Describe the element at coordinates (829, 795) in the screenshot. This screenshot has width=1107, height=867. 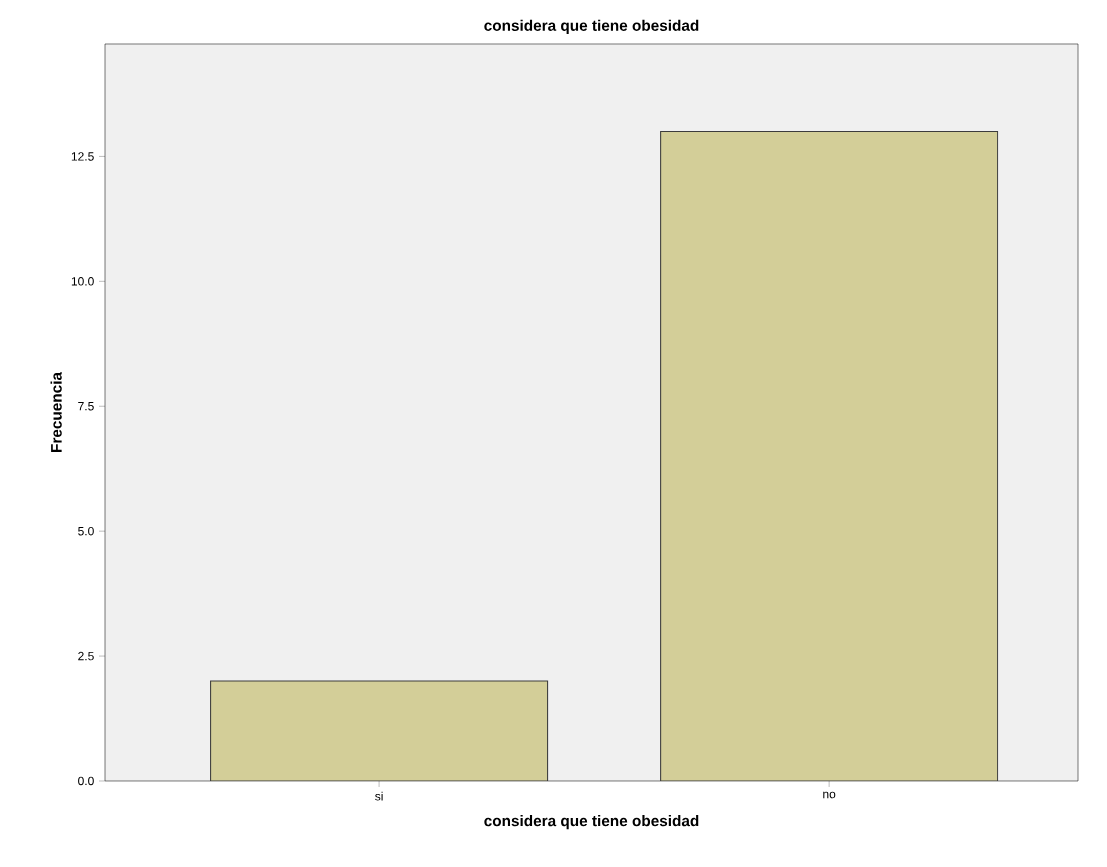
I see `x-tick-label: no` at that location.